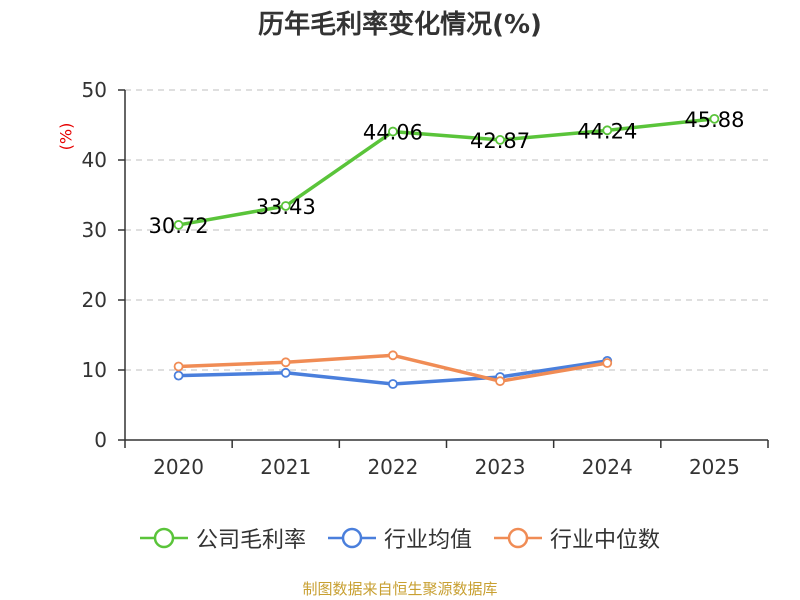 This screenshot has height=600, width=800. What do you see at coordinates (100, 440) in the screenshot?
I see `y-tick-label: 0` at bounding box center [100, 440].